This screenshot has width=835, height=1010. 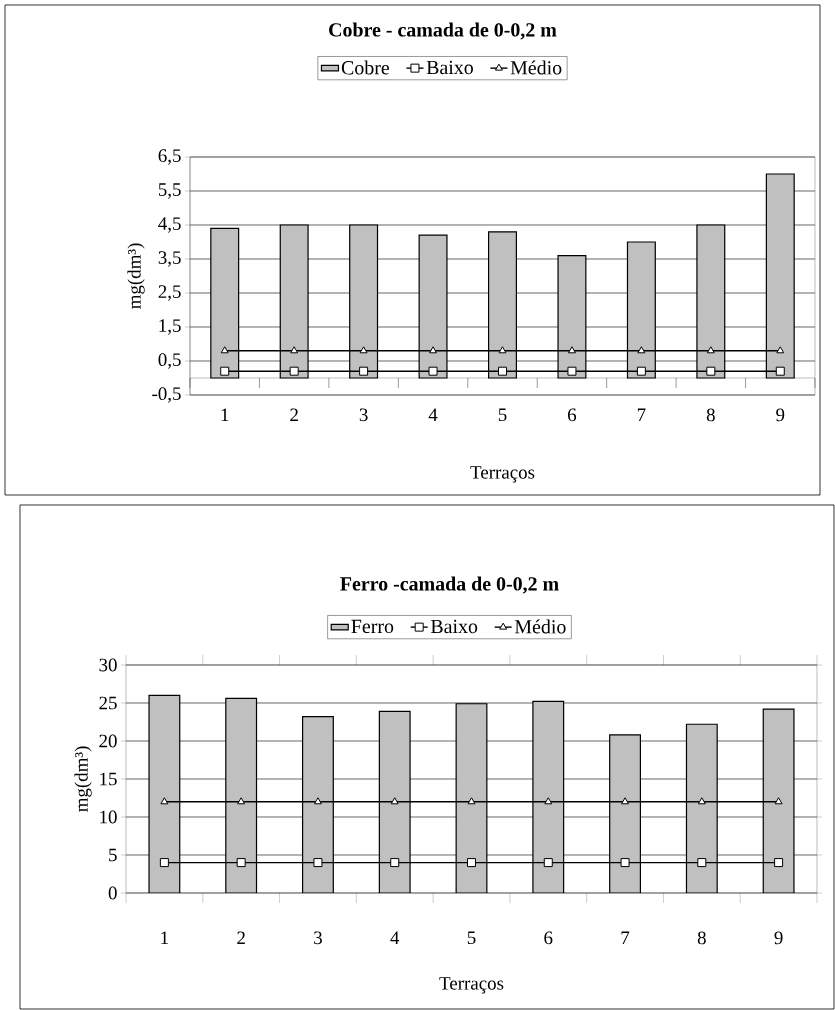 I want to click on y-tick-label: 4,5, so click(x=169, y=225).